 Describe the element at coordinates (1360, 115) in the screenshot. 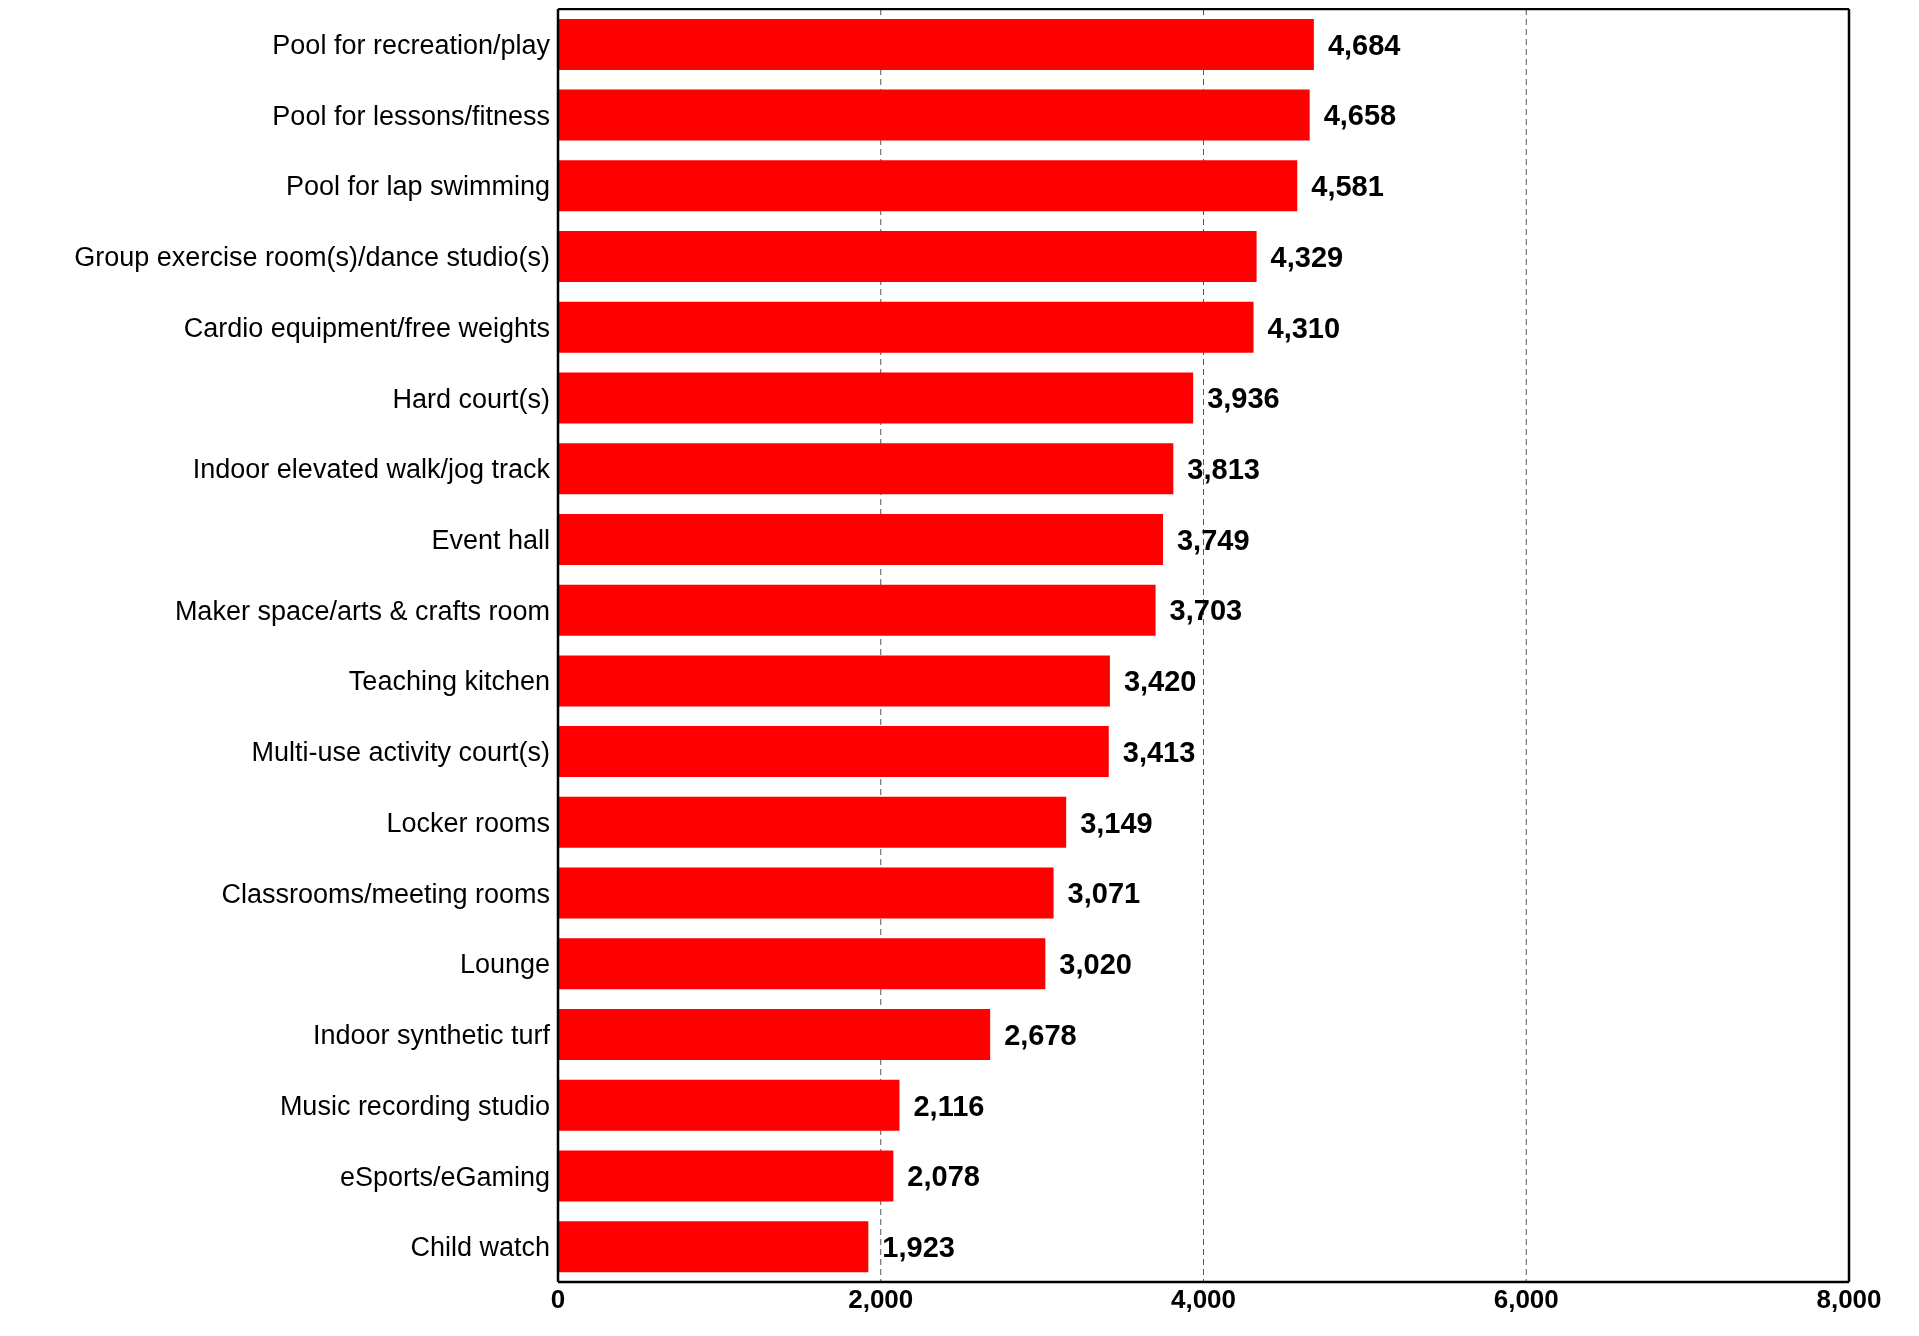

I see `data-label: 4,658` at that location.